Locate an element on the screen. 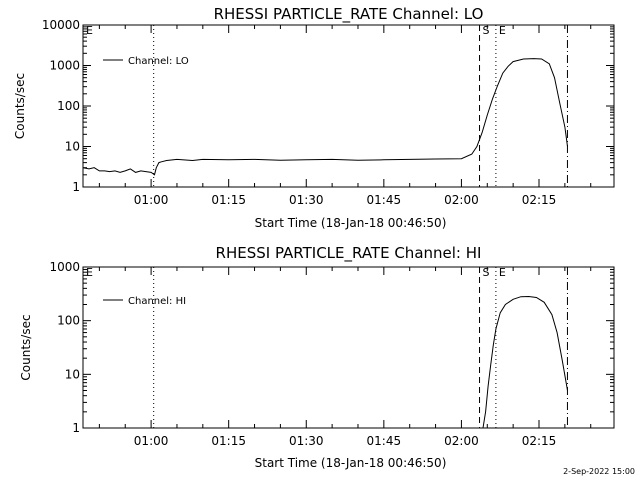  series-line is located at coordinates (525, 362).